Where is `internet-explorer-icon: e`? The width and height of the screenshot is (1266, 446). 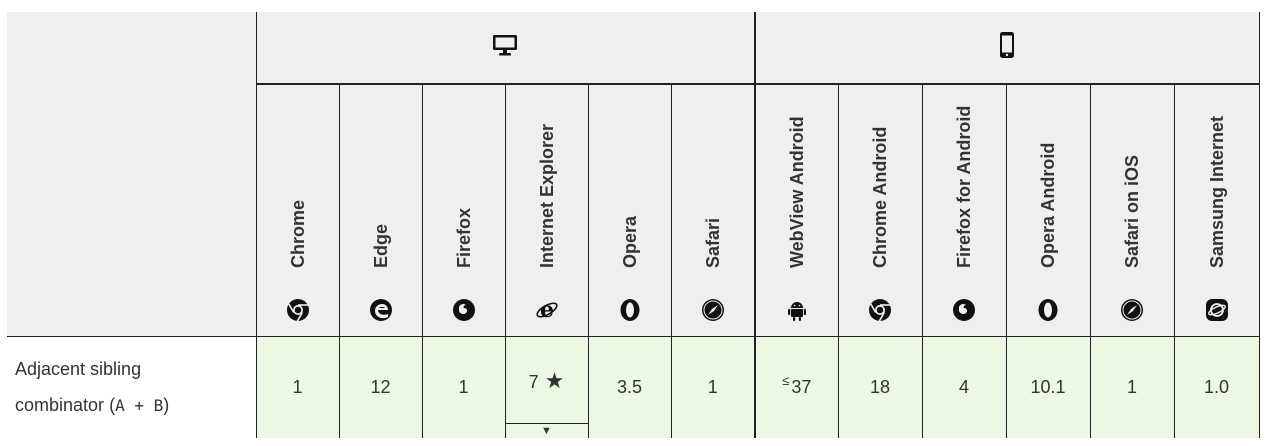 internet-explorer-icon: e is located at coordinates (546, 310).